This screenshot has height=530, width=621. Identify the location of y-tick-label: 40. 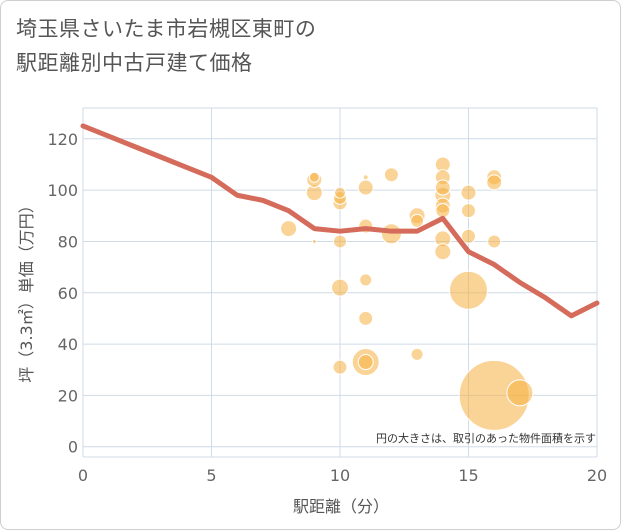
(68, 344).